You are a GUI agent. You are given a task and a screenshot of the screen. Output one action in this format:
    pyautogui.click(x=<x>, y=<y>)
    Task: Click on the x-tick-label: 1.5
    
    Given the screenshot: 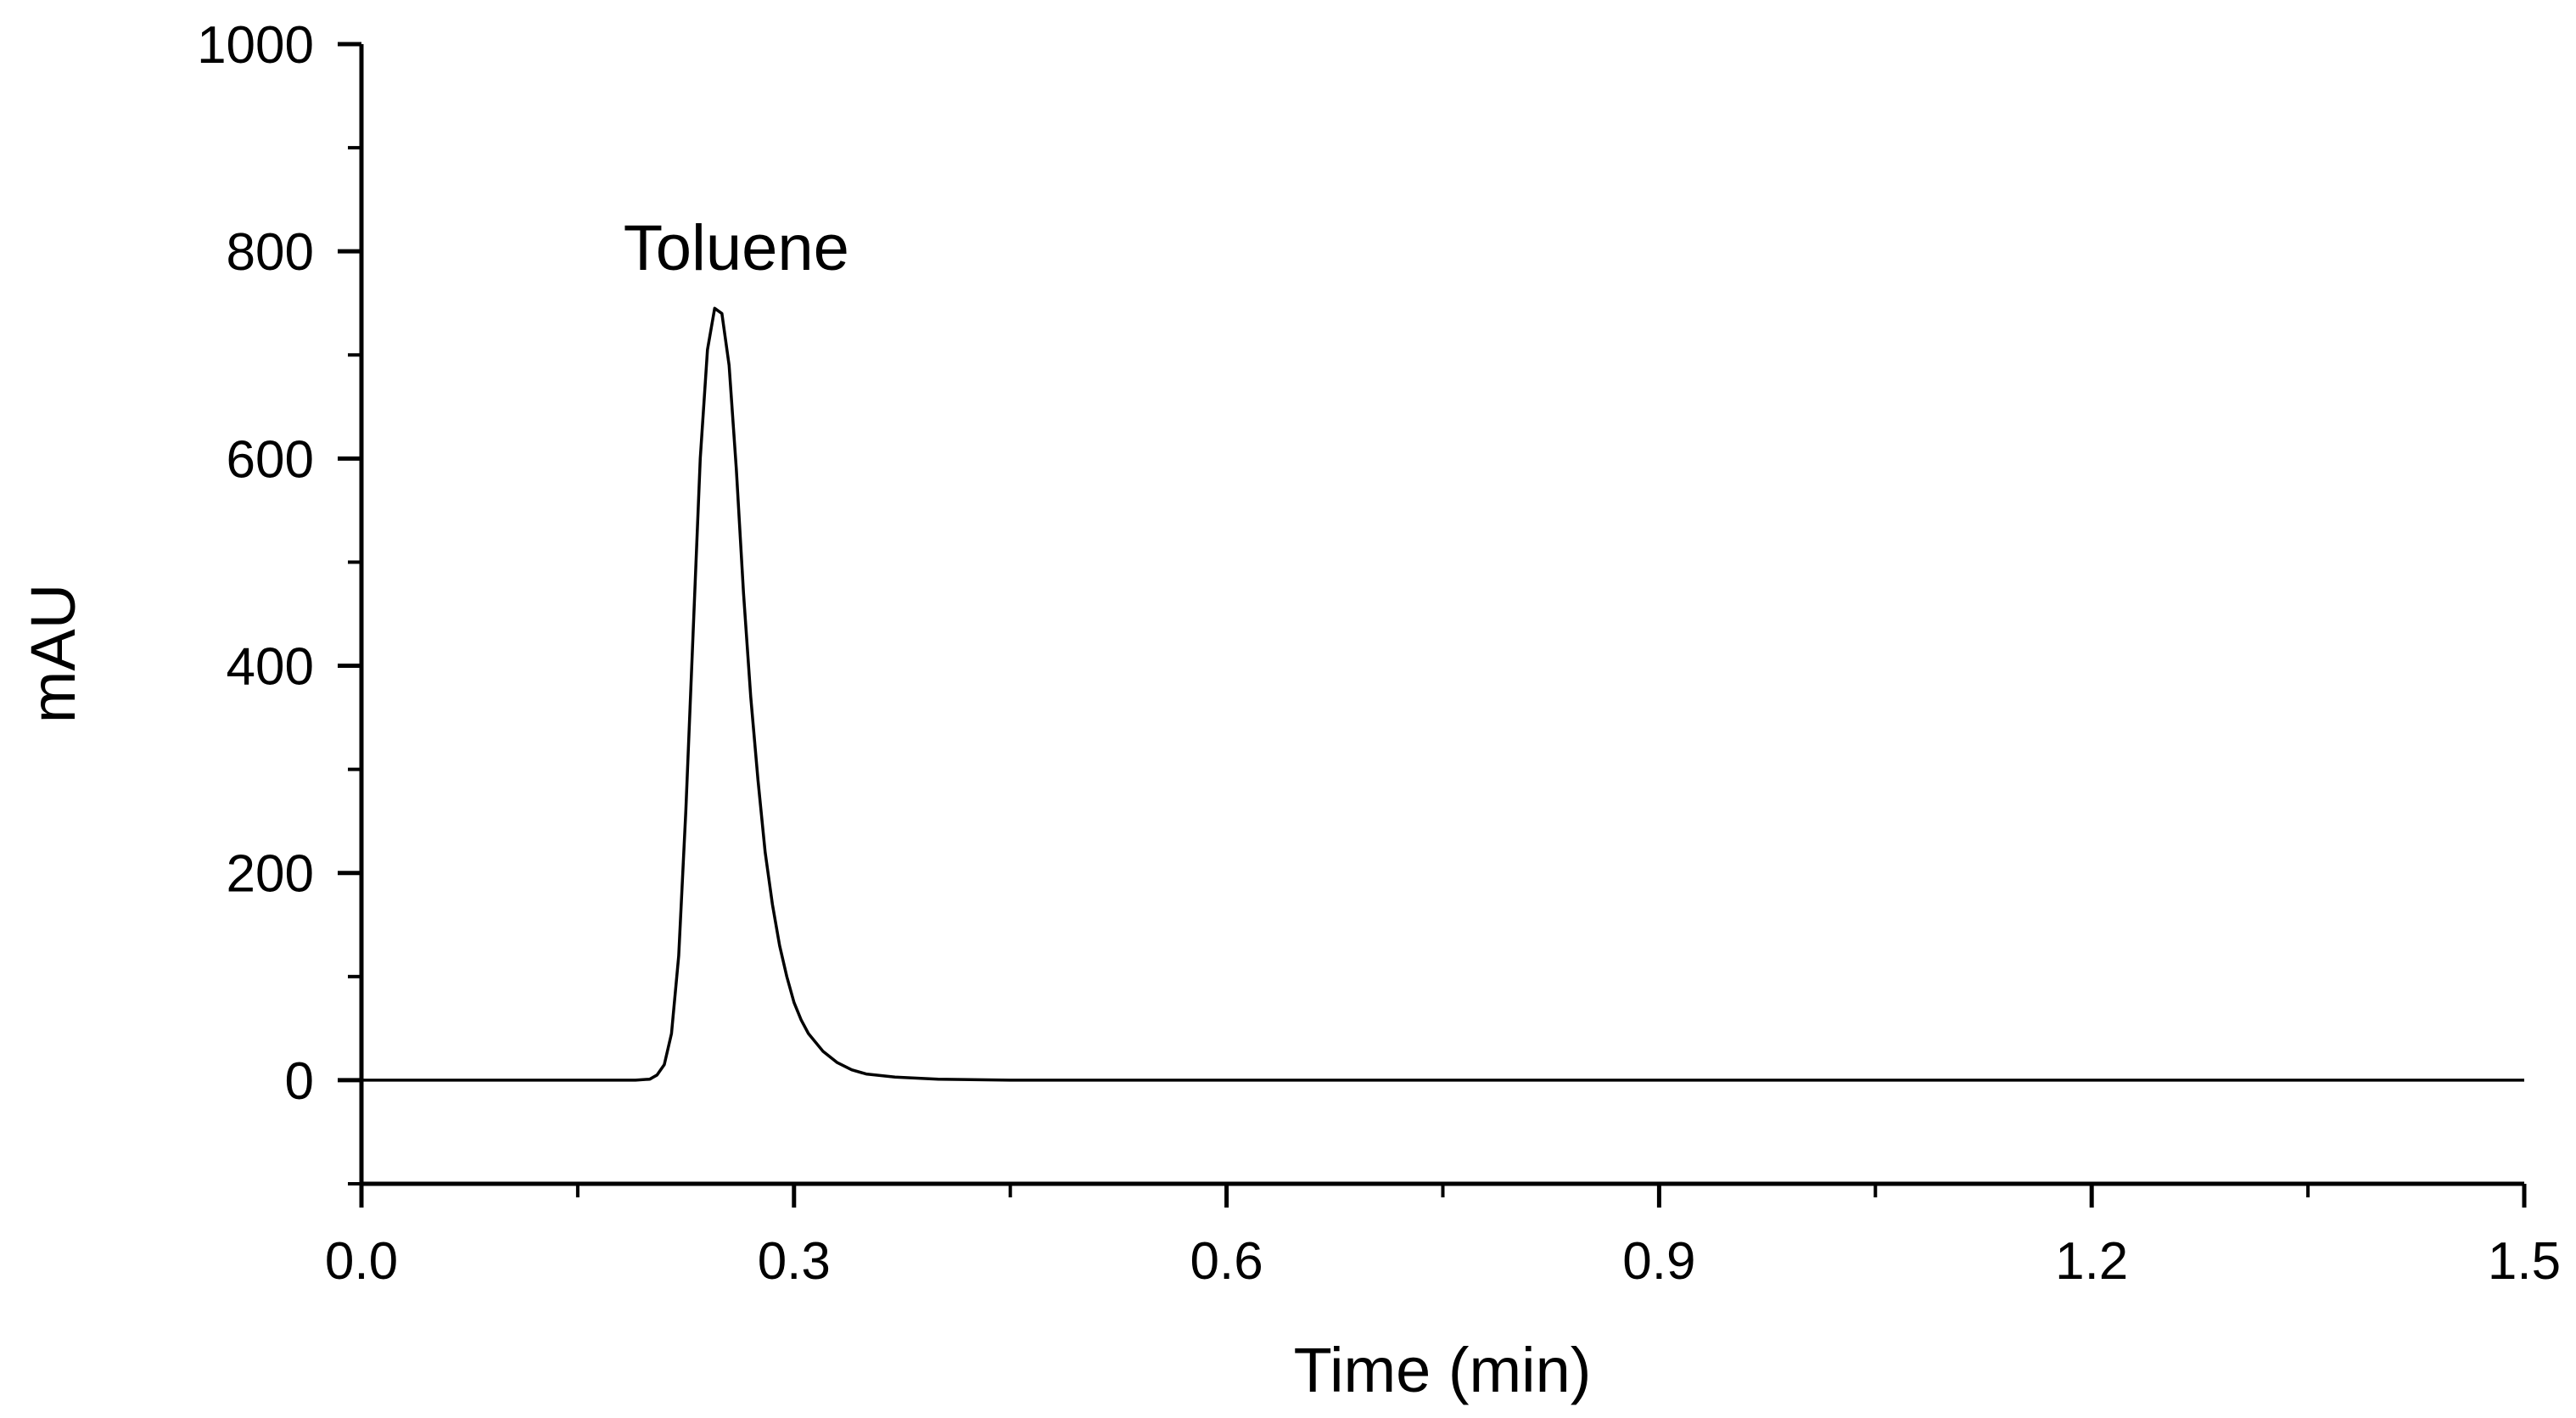 What is the action you would take?
    pyautogui.click(x=2524, y=1262)
    